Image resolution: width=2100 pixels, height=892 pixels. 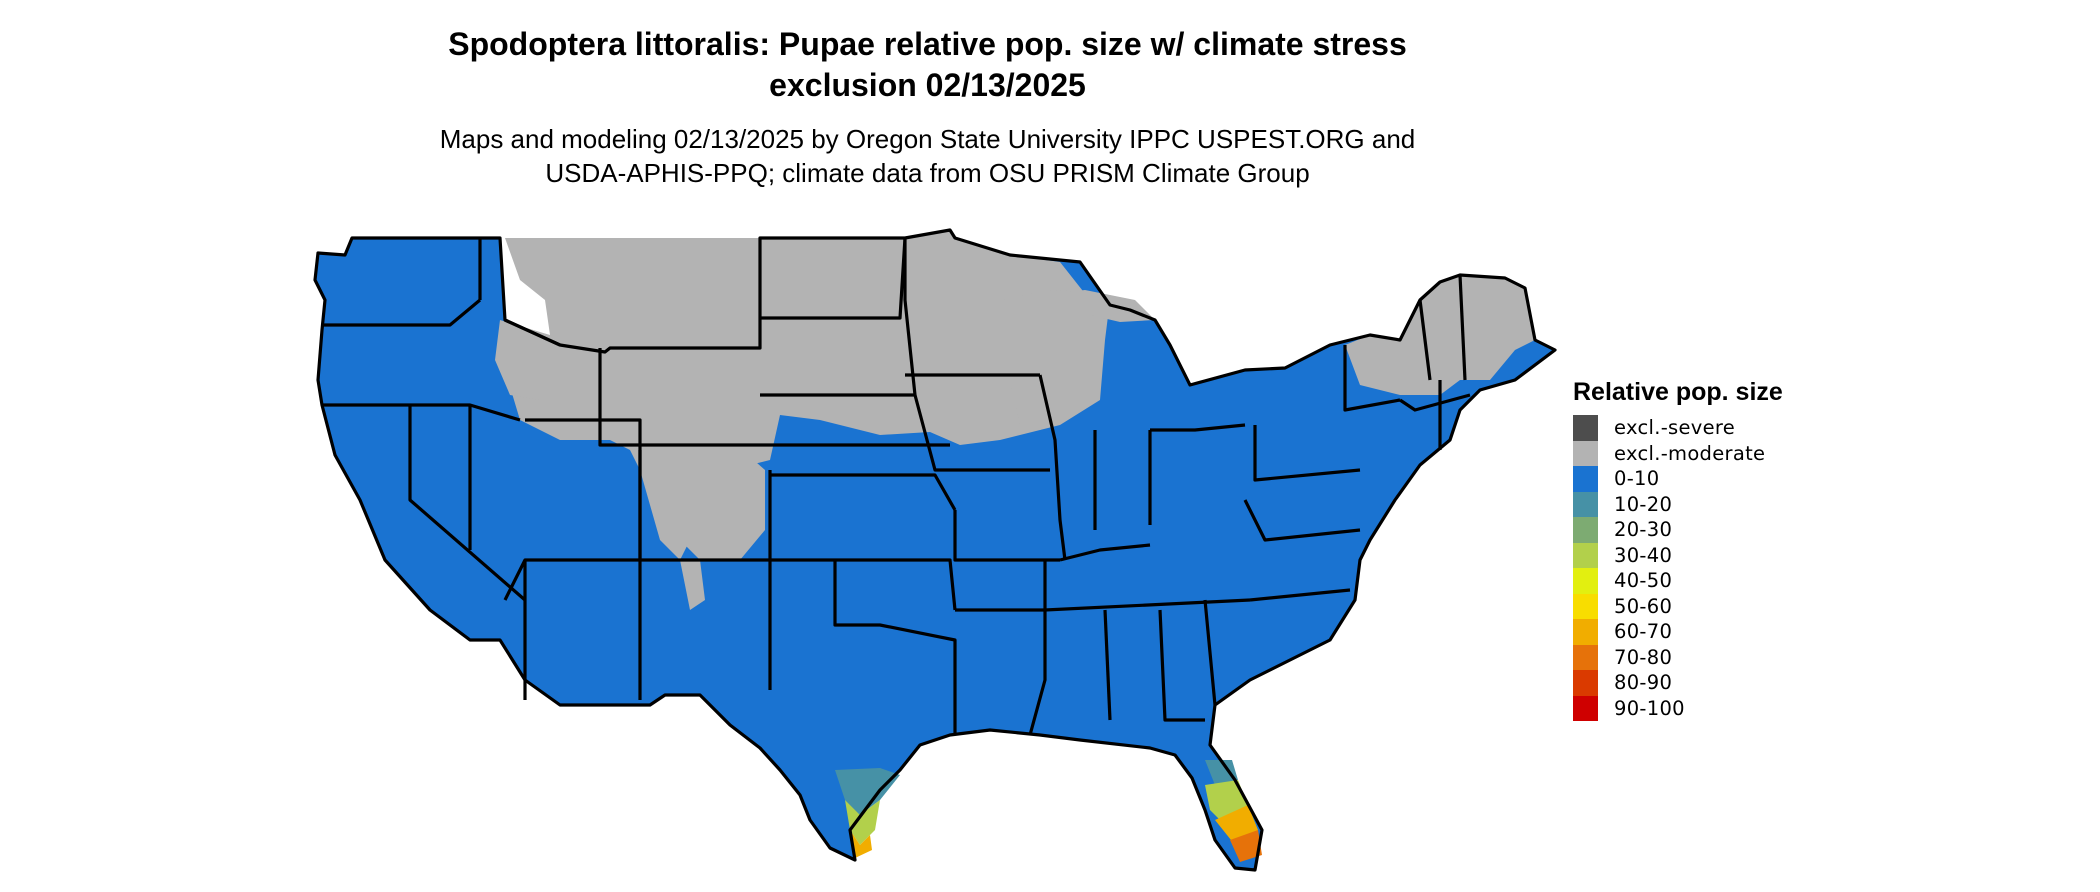 What do you see at coordinates (1678, 392) in the screenshot?
I see `legend-title: Relative pop. size` at bounding box center [1678, 392].